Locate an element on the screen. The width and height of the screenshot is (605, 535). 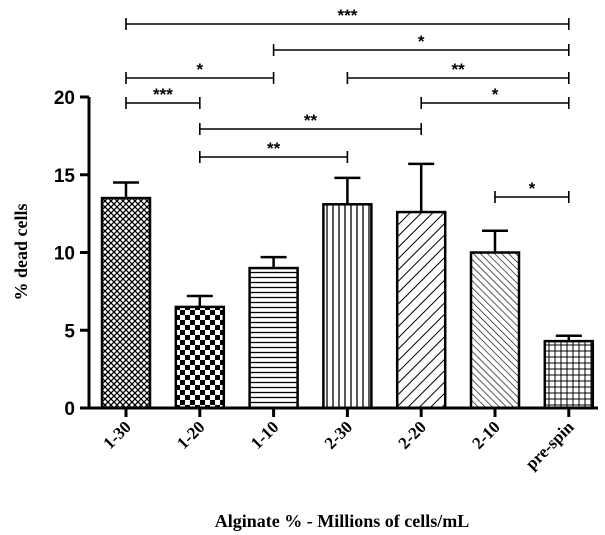
x-tick-label: 1-30 is located at coordinates (116, 434).